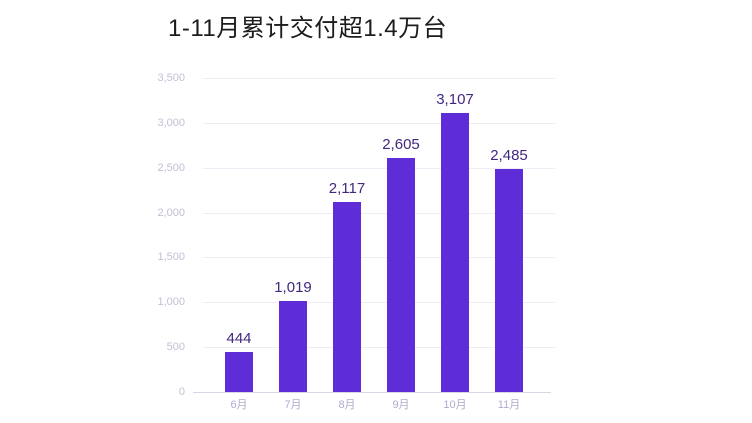  What do you see at coordinates (401, 405) in the screenshot?
I see `x-tick-label: 9月` at bounding box center [401, 405].